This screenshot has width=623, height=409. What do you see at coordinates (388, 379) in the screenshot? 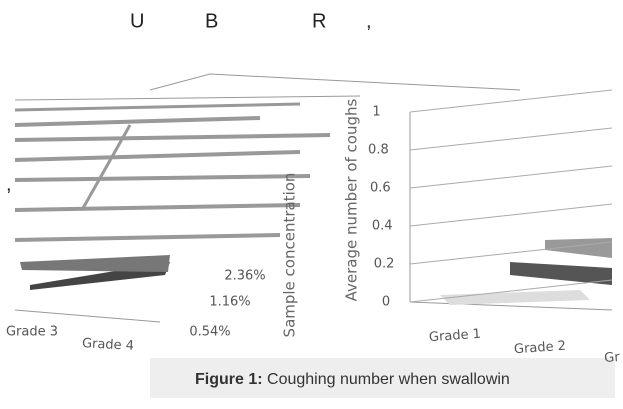
I see `caption-text: Coughing number when swallowin` at bounding box center [388, 379].